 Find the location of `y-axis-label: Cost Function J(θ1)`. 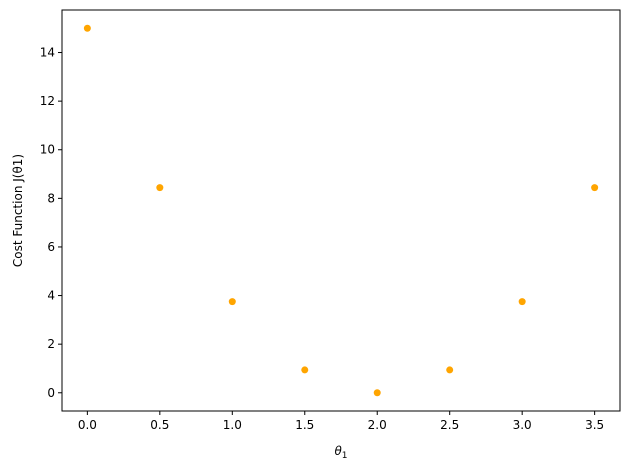

y-axis-label: Cost Function J(θ1) is located at coordinates (18, 210).